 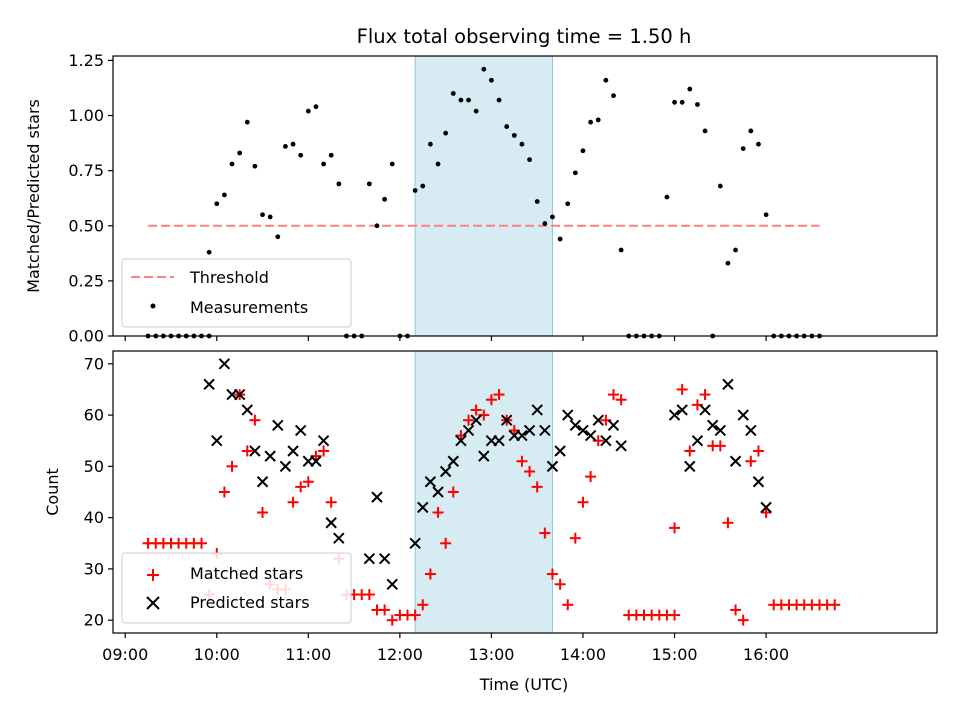 I want to click on top-y-axis: 0.00 0.25 0.50 0.75 1.00 1.25, so click(x=90, y=198).